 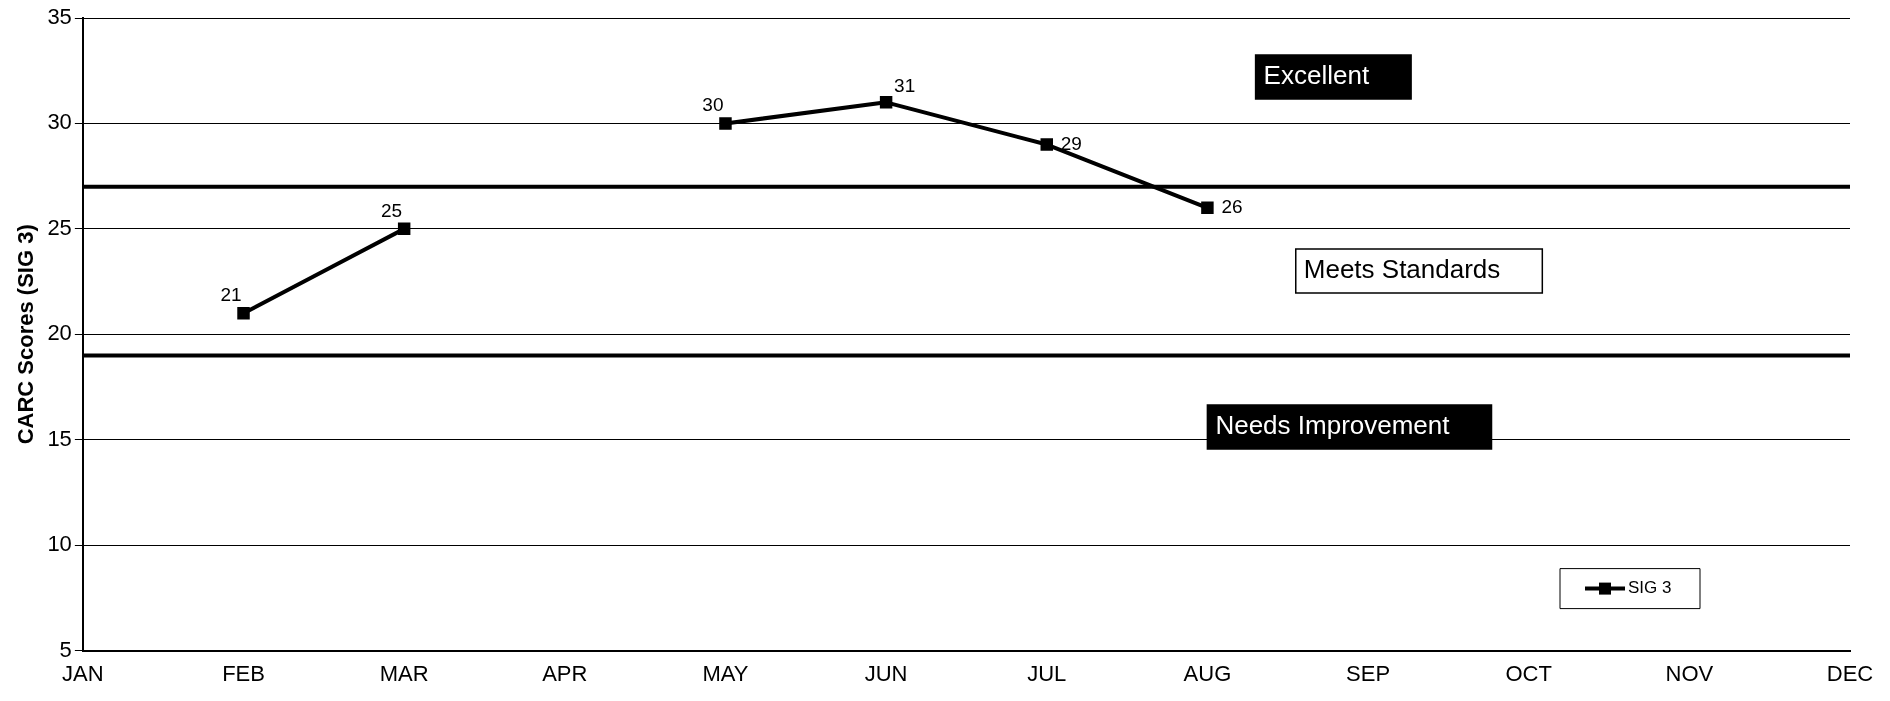 I want to click on y-axis-title: CARC Scores (SIG 3), so click(x=26, y=334).